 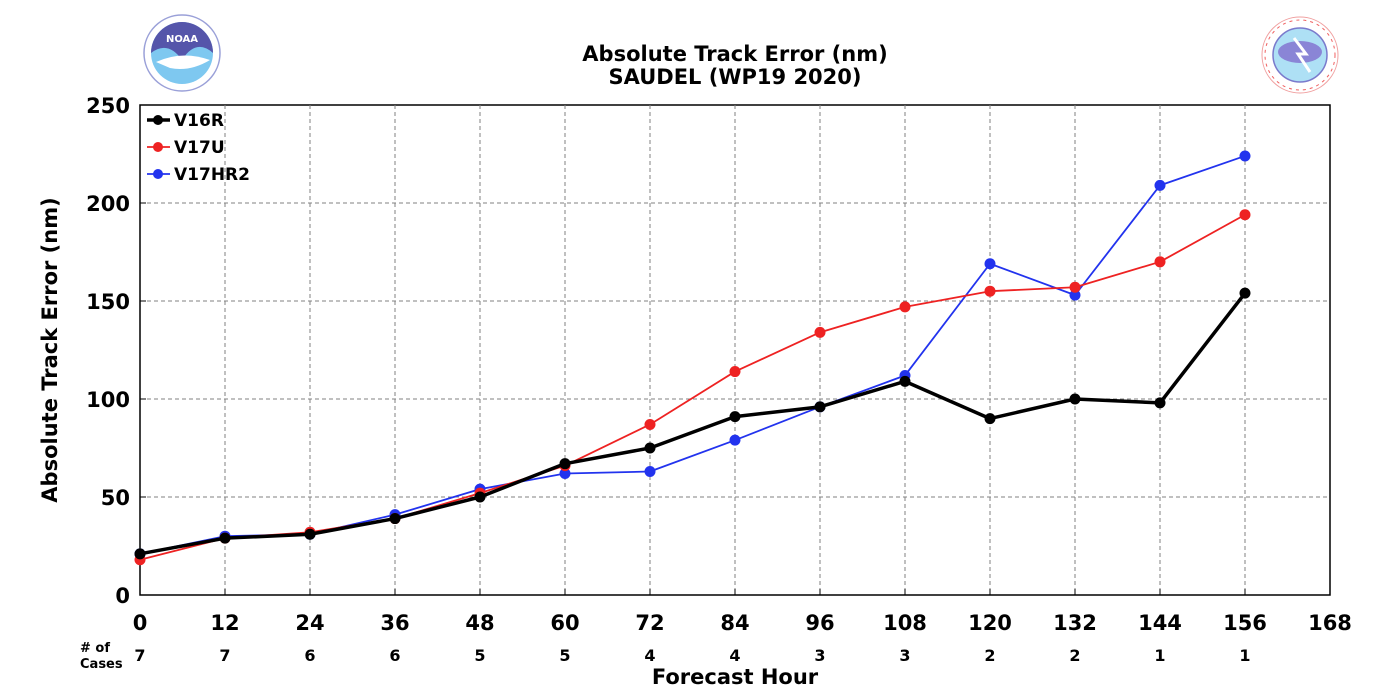 I want to click on y-tick-label: 200, so click(x=108, y=204).